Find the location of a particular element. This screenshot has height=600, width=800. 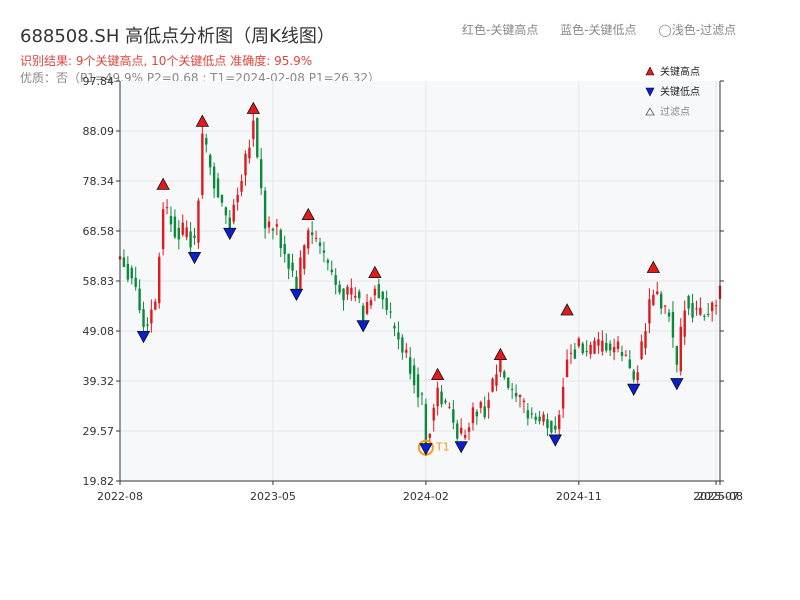

t1-low-marker is located at coordinates (426, 449).